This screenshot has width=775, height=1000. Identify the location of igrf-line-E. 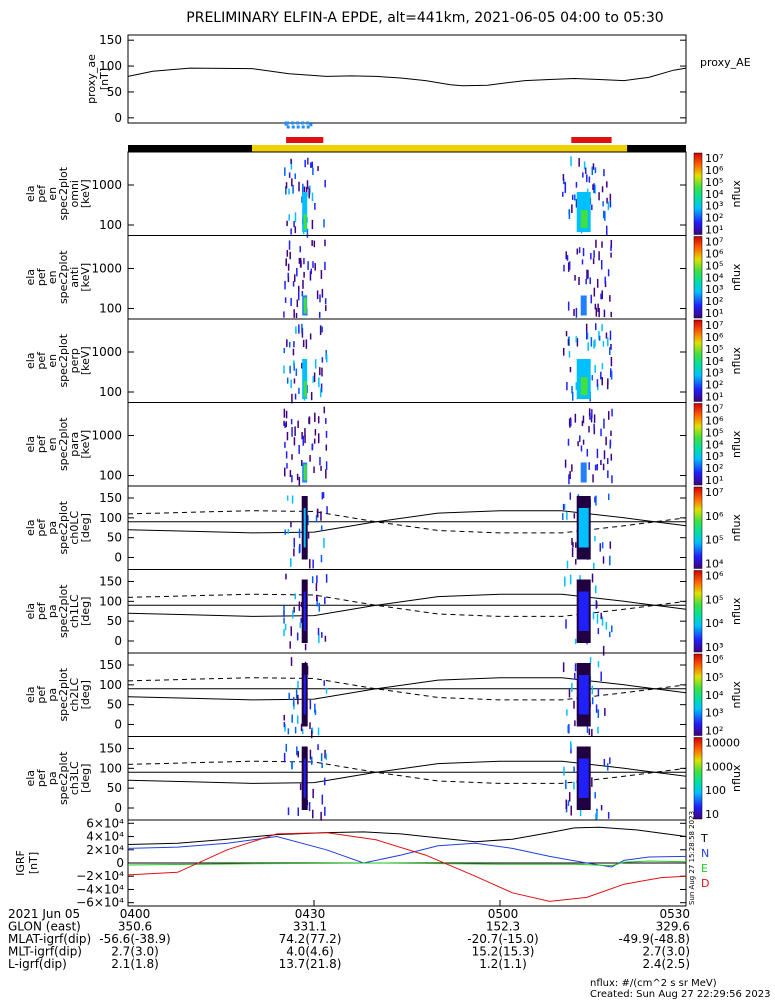
(407, 863).